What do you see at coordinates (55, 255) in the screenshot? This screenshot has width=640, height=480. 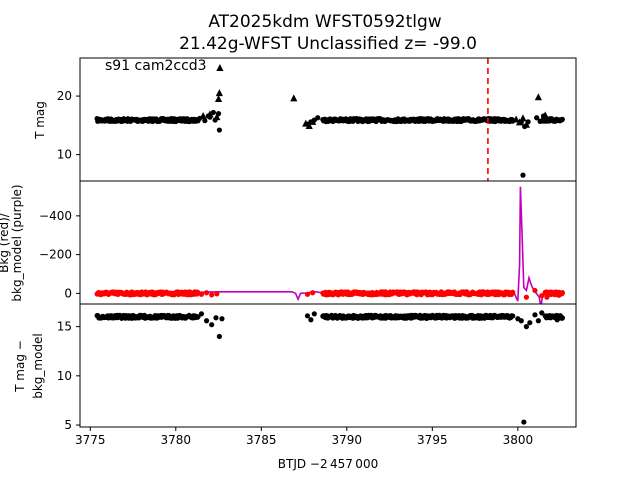 I see `y-tick-label: −200` at bounding box center [55, 255].